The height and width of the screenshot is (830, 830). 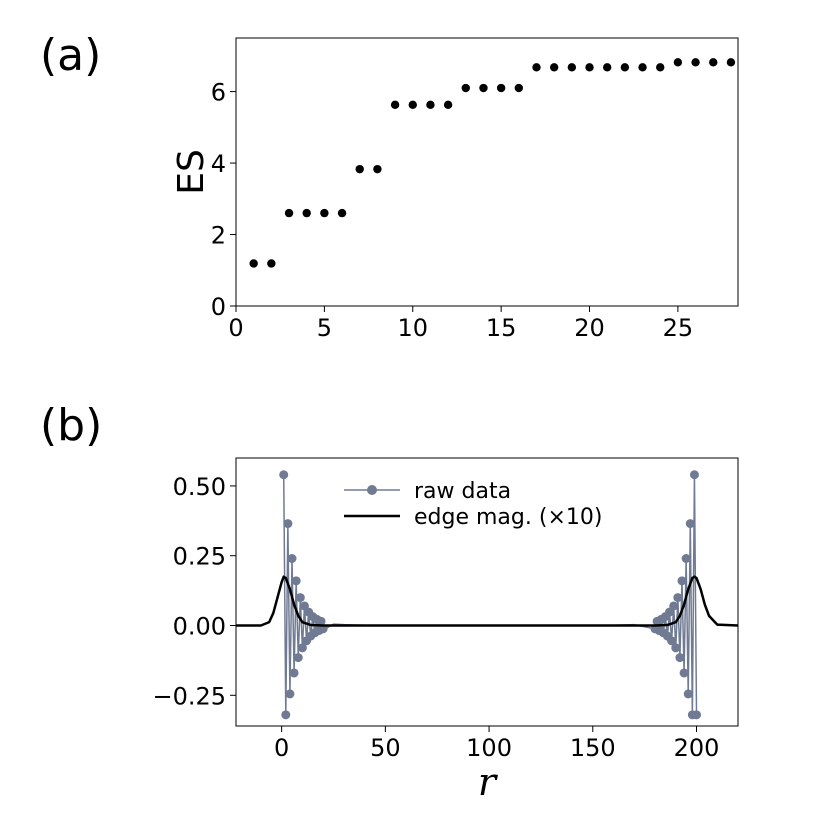 What do you see at coordinates (235, 328) in the screenshot?
I see `panel-a-x-tick-label: 0` at bounding box center [235, 328].